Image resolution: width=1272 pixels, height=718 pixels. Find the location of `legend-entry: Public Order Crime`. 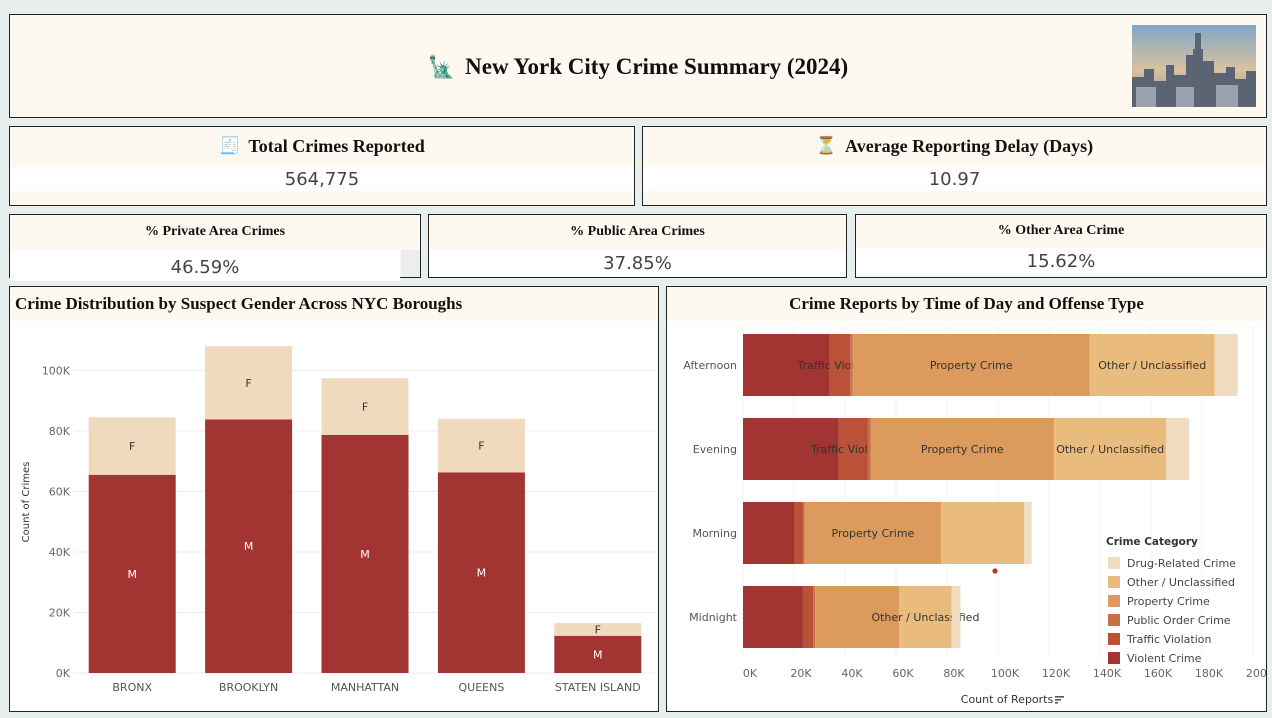

legend-entry: Public Order Crime is located at coordinates (1179, 620).